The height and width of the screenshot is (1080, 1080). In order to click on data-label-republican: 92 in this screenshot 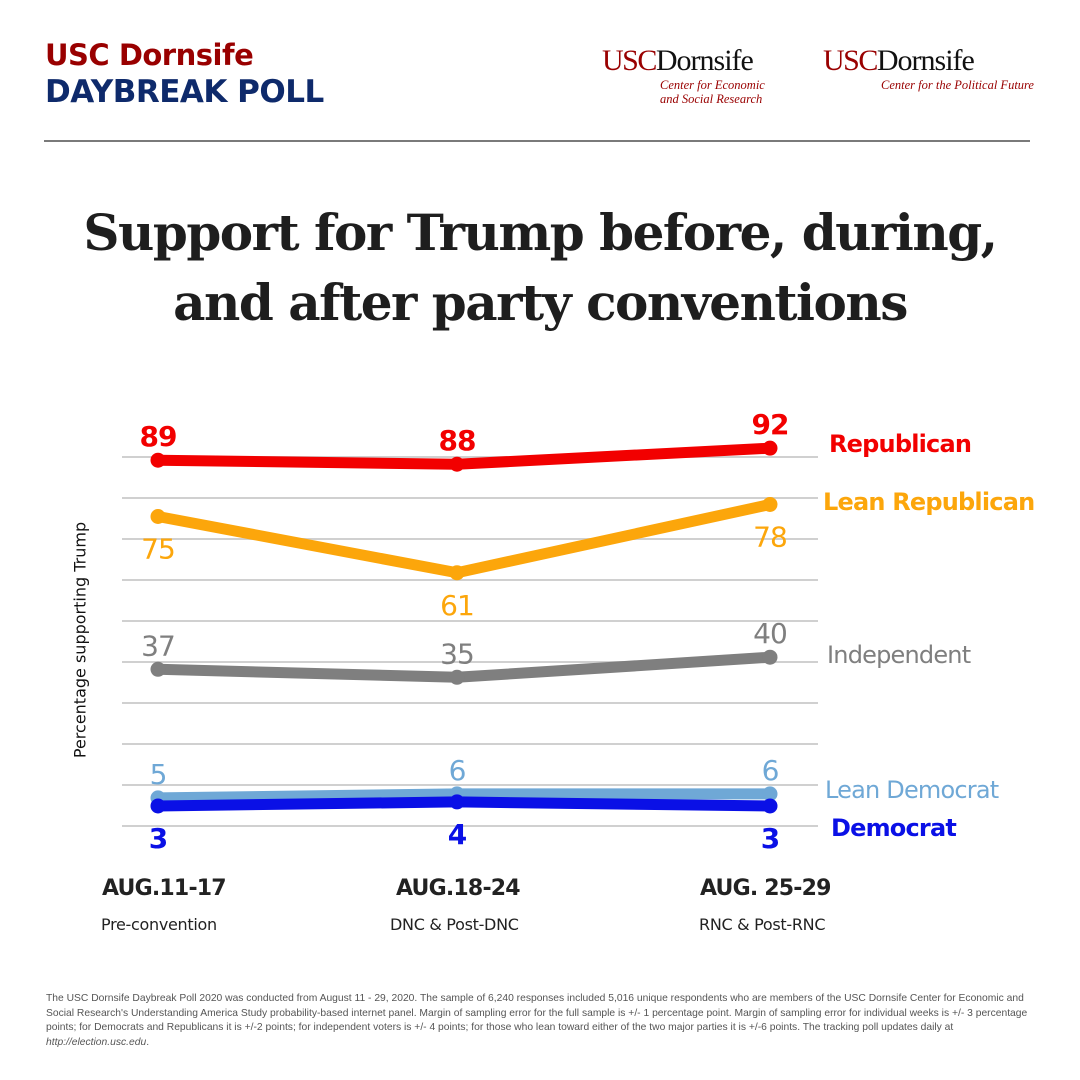, I will do `click(770, 424)`.